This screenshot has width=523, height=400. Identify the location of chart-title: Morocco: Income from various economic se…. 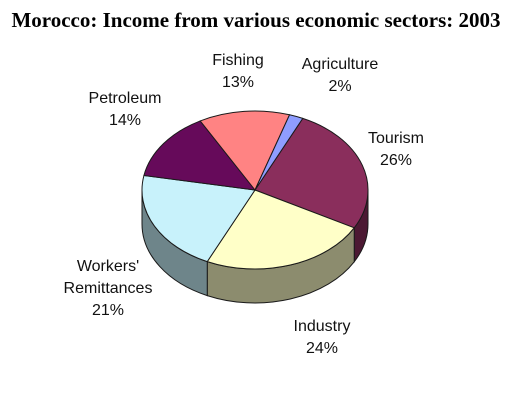
(255, 20).